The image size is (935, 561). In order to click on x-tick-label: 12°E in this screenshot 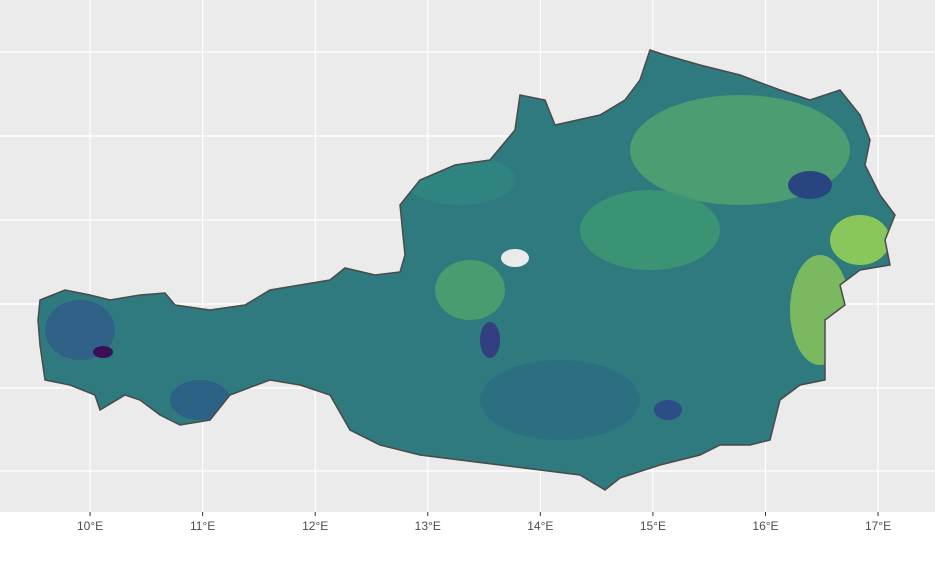, I will do `click(315, 526)`.